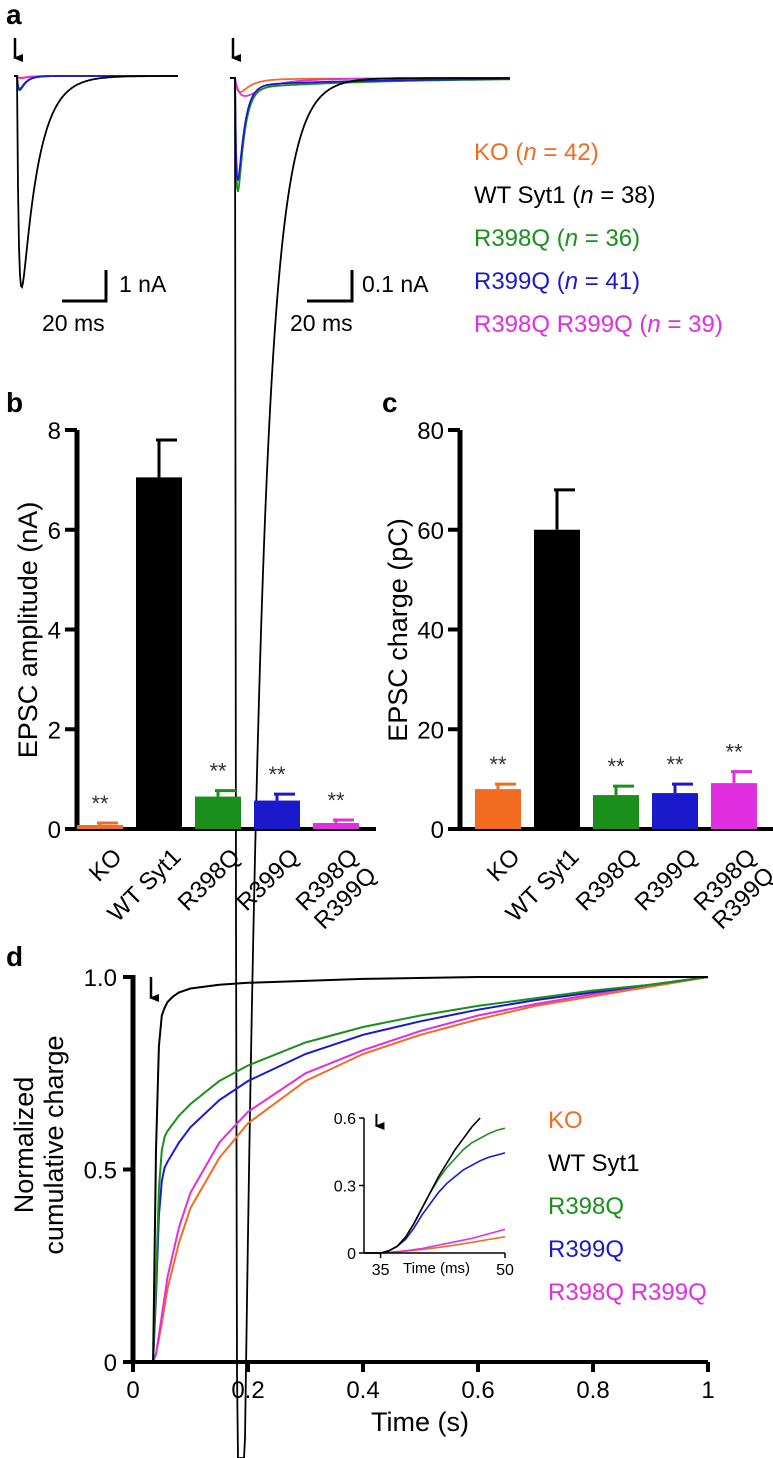  What do you see at coordinates (586, 1206) in the screenshot?
I see `legend-d-r398q: R398Q` at bounding box center [586, 1206].